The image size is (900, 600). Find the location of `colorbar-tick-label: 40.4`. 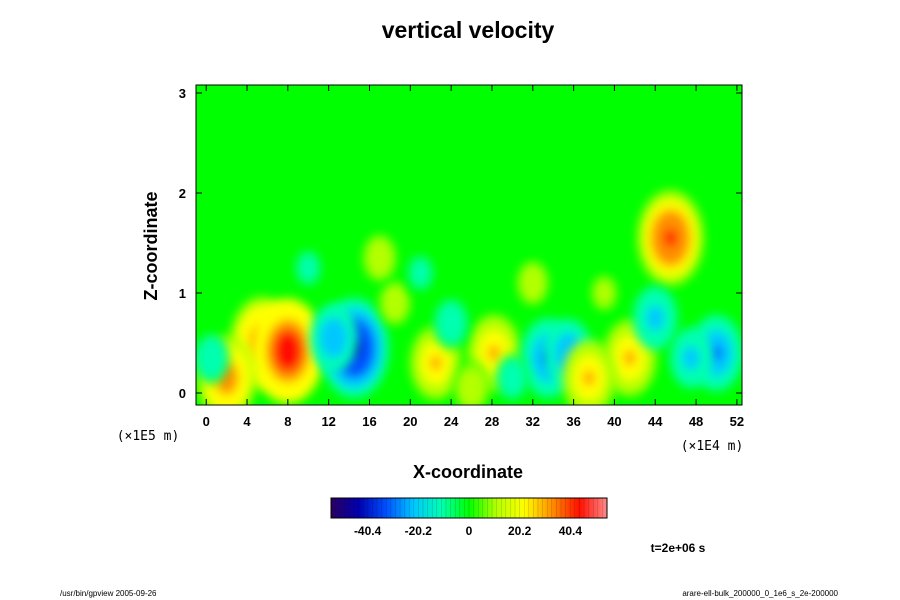

colorbar-tick-label: 40.4 is located at coordinates (571, 531).